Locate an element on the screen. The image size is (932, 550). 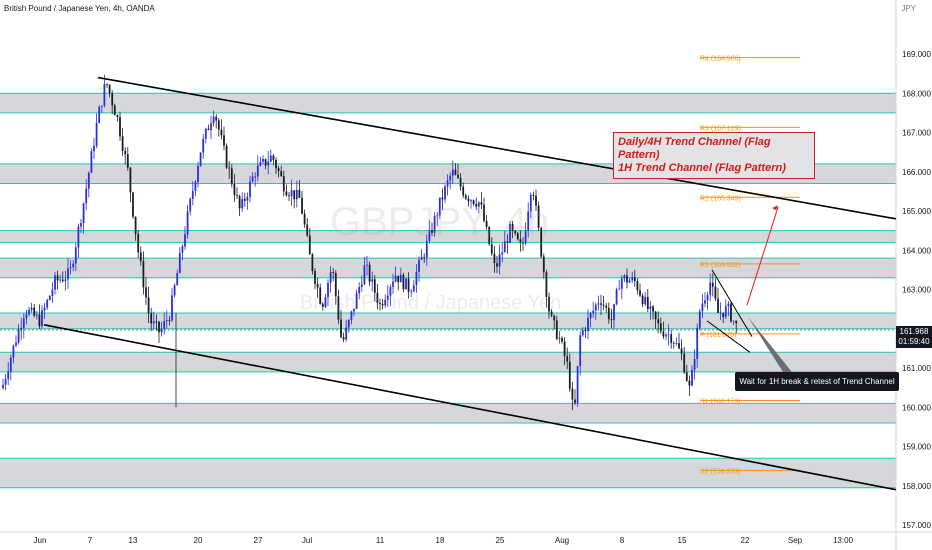
pointer-arrow is located at coordinates (773, 352).